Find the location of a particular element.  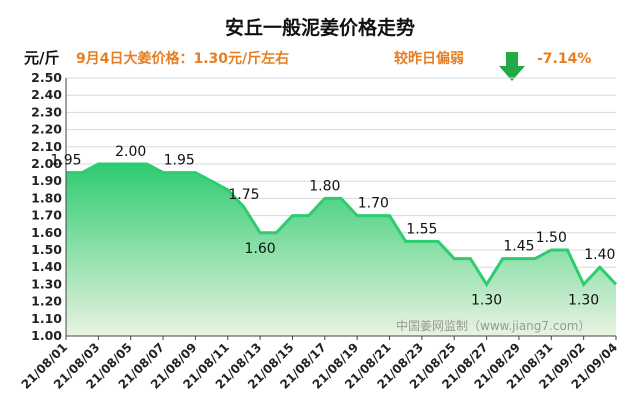

y-tick-label: 2.50 is located at coordinates (46, 77).